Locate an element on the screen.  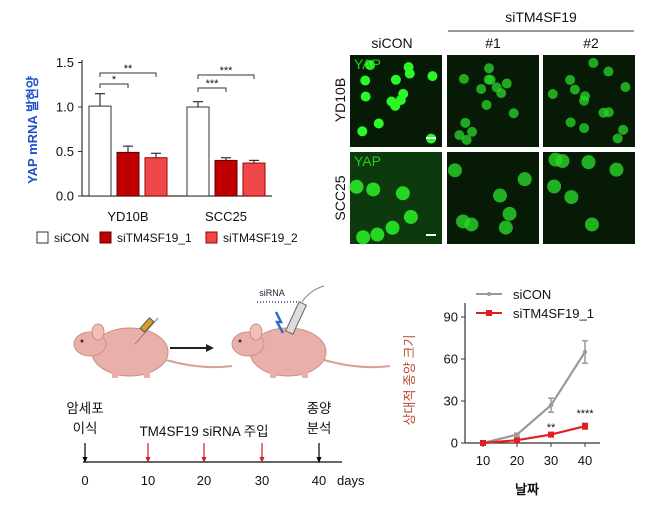
bar-category-label: YD10B is located at coordinates (127, 216).